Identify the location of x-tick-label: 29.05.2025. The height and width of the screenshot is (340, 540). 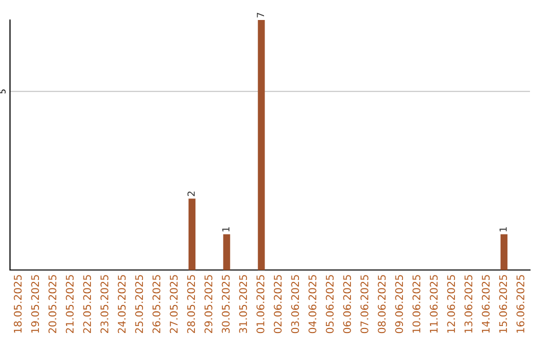
(208, 304).